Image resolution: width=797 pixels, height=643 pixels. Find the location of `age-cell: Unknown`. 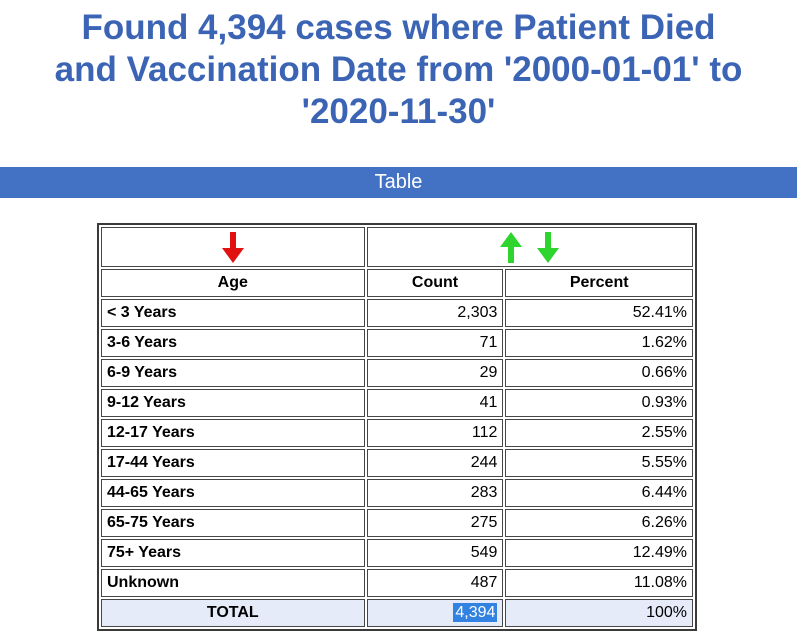

age-cell: Unknown is located at coordinates (233, 583).